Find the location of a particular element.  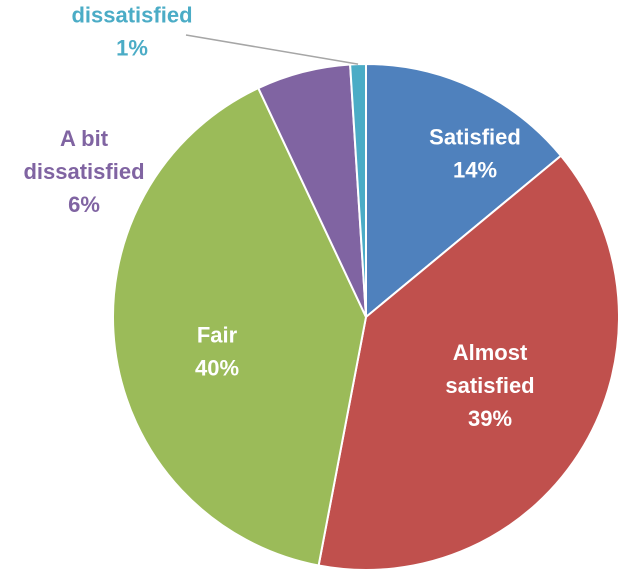

slice-category-label: satisfied is located at coordinates (489, 385).